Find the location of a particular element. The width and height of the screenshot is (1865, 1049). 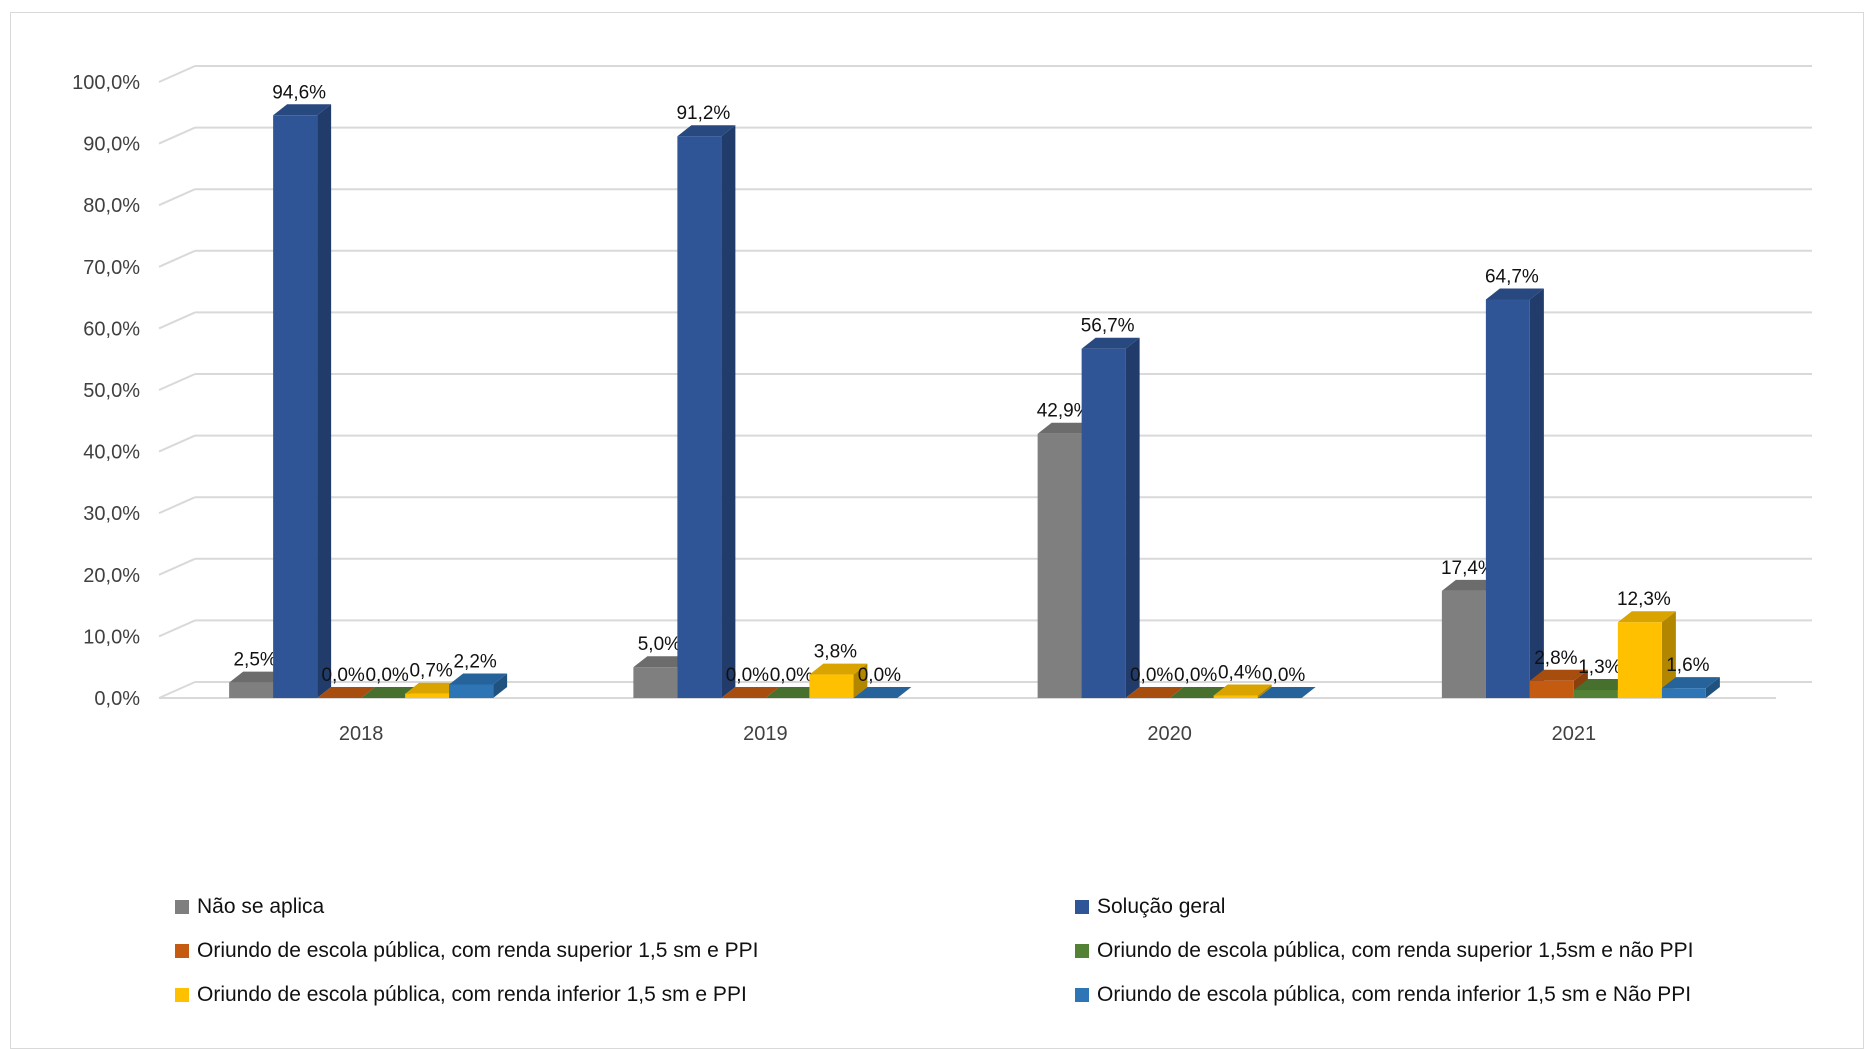

legend-item: Não se aplica is located at coordinates (625, 907).